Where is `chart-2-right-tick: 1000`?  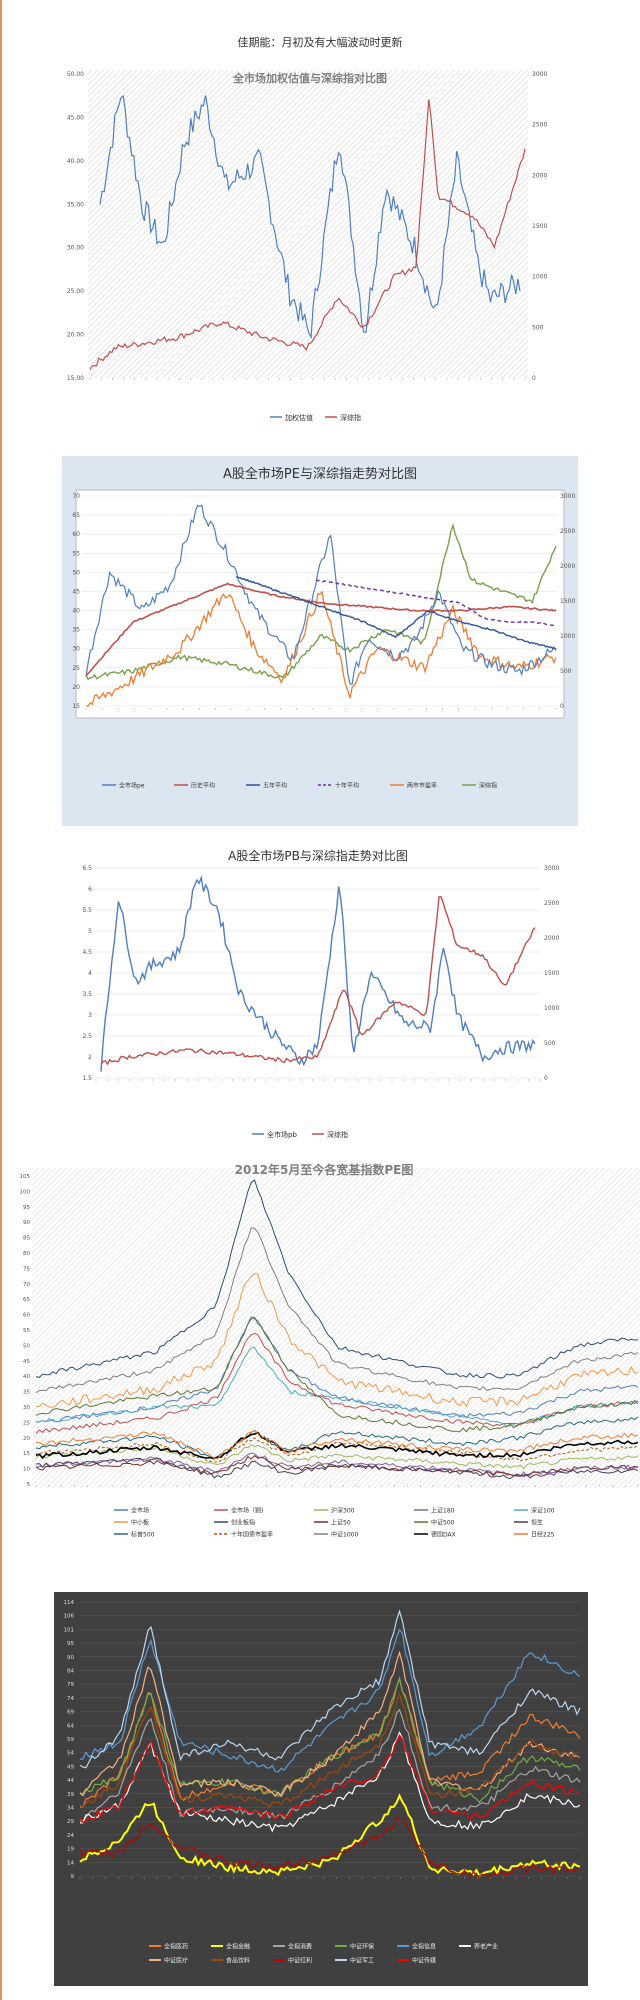
chart-2-right-tick: 1000 is located at coordinates (567, 636).